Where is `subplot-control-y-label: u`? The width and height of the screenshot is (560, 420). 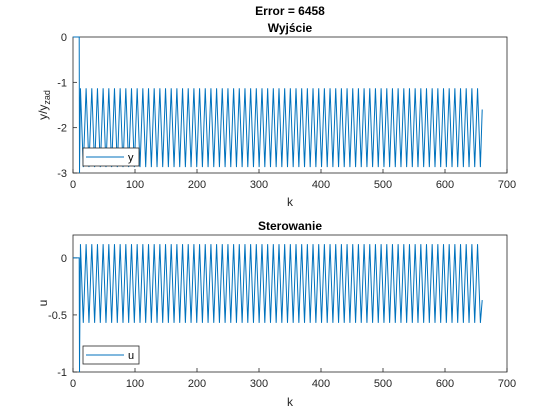 subplot-control-y-label: u is located at coordinates (43, 303).